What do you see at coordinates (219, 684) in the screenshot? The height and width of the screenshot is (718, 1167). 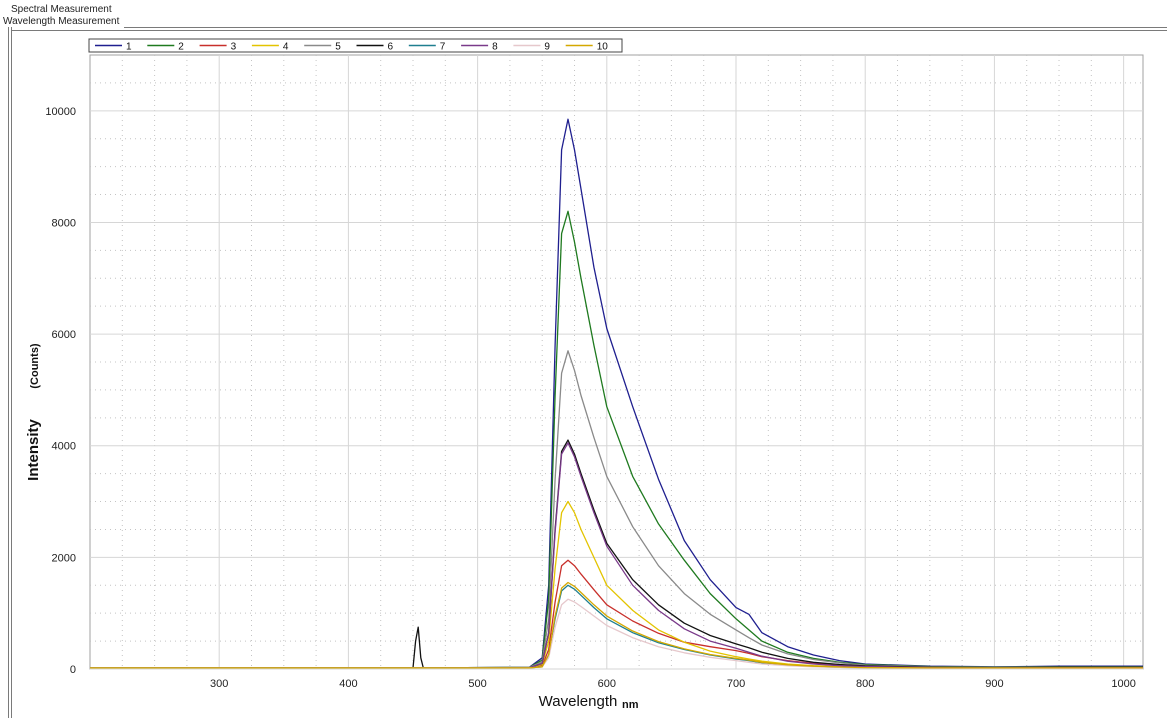 I see `x-tick-label: 300` at bounding box center [219, 684].